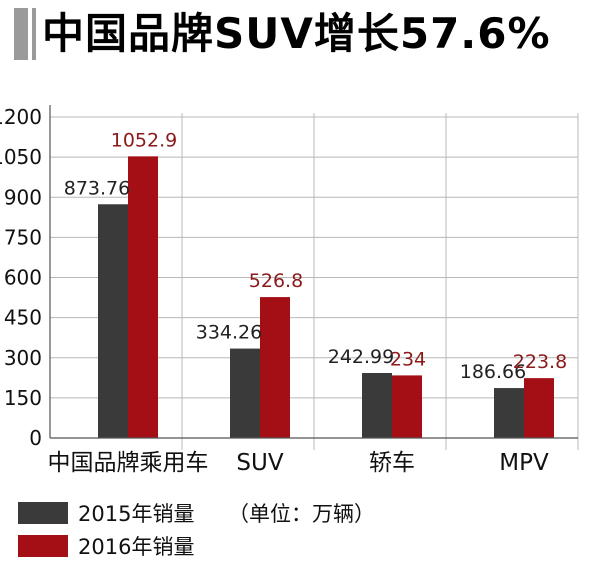  What do you see at coordinates (21, 117) in the screenshot?
I see `y-tick-label: 1200` at bounding box center [21, 117].